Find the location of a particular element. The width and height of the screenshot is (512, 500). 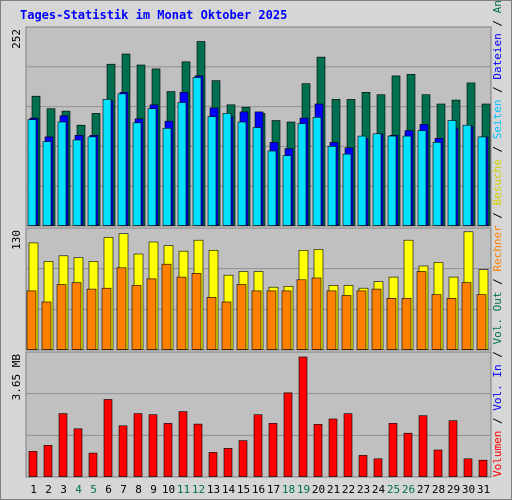

x-tick-label: 18 is located at coordinates (288, 489).